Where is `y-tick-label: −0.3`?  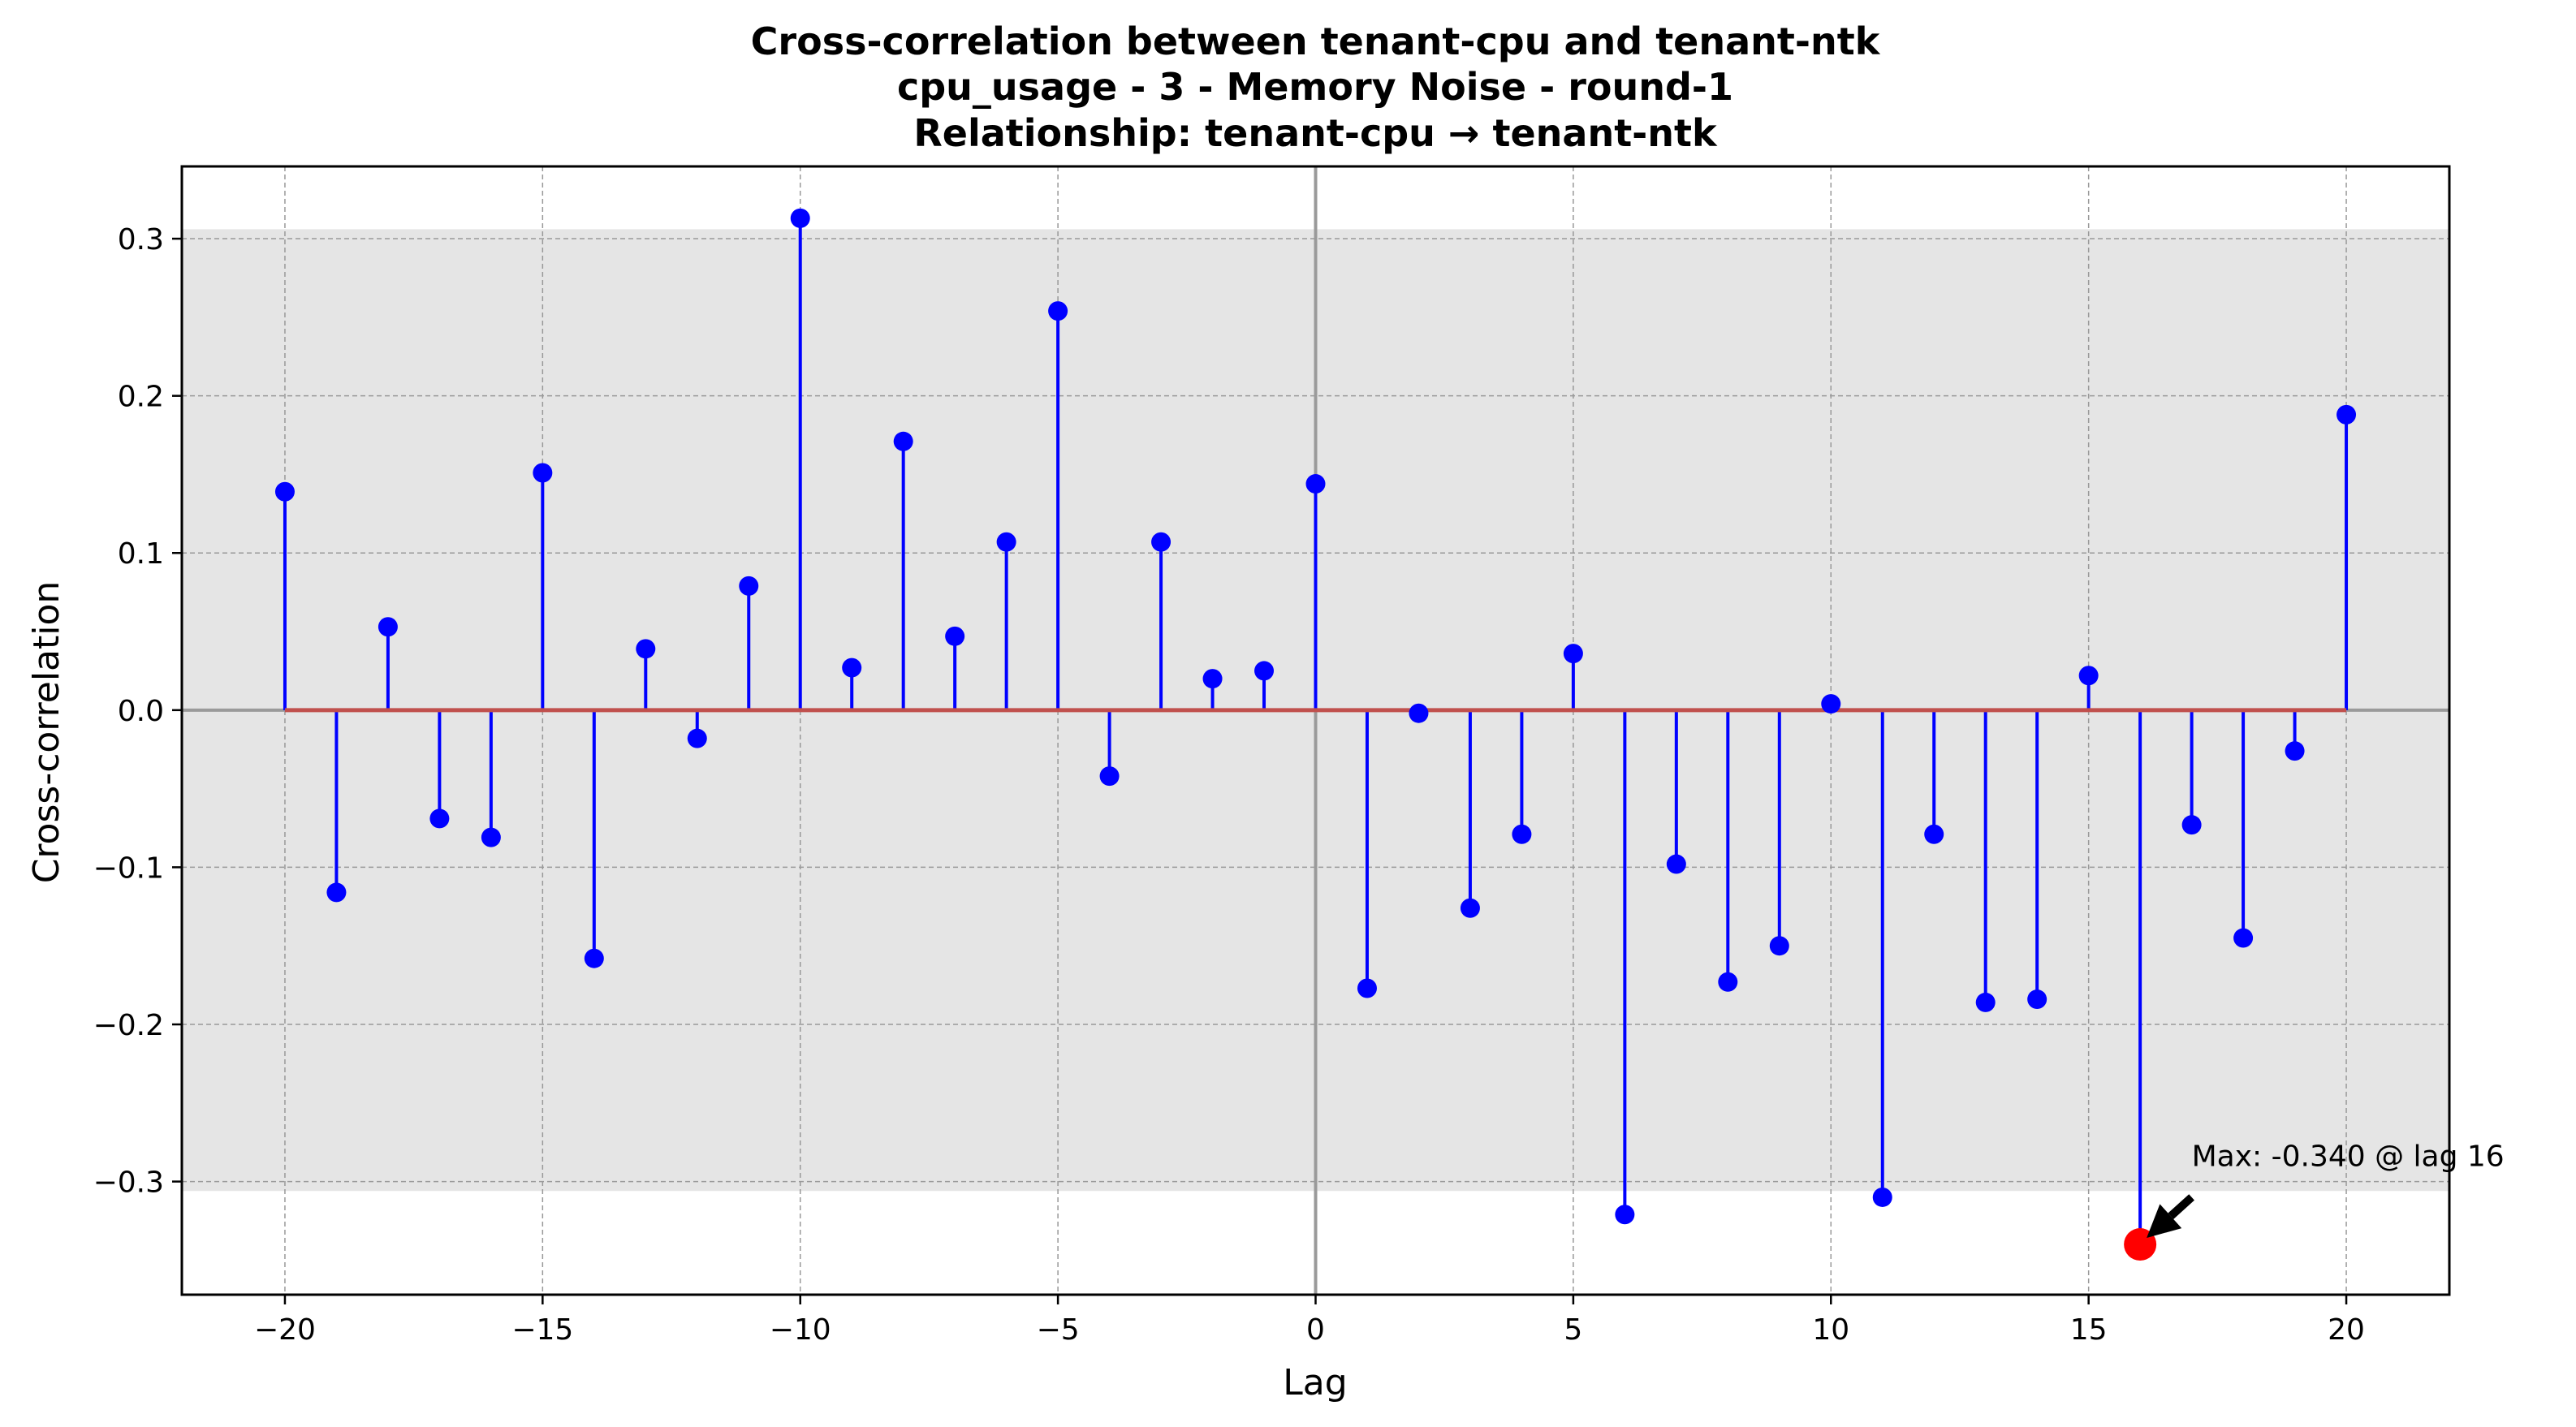 y-tick-label: −0.3 is located at coordinates (128, 1183).